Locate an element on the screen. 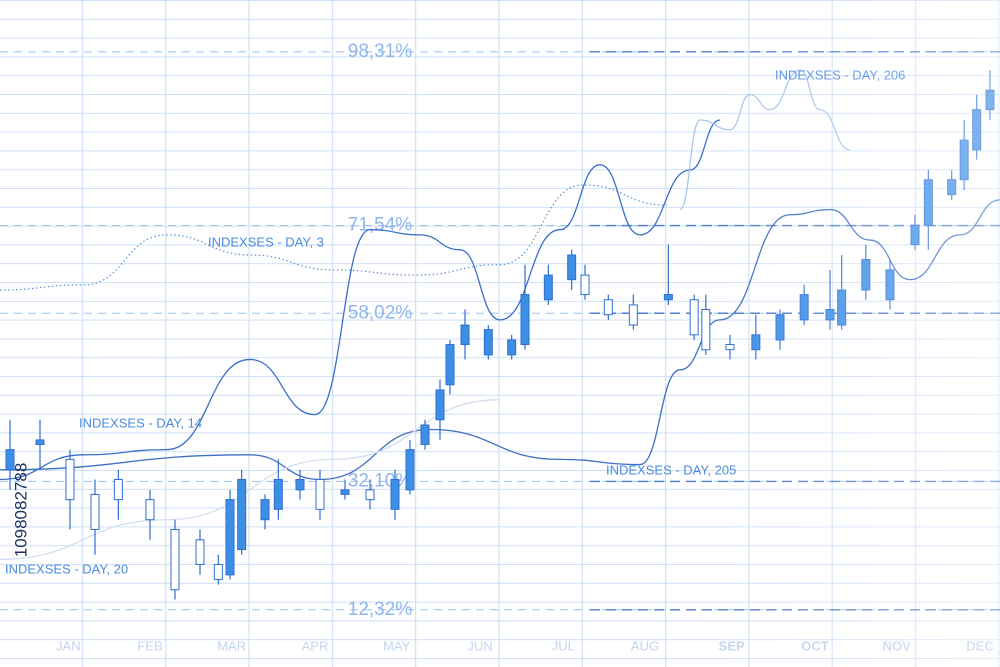 The image size is (1000, 667). y-tick-label: 71,54% is located at coordinates (380, 225).